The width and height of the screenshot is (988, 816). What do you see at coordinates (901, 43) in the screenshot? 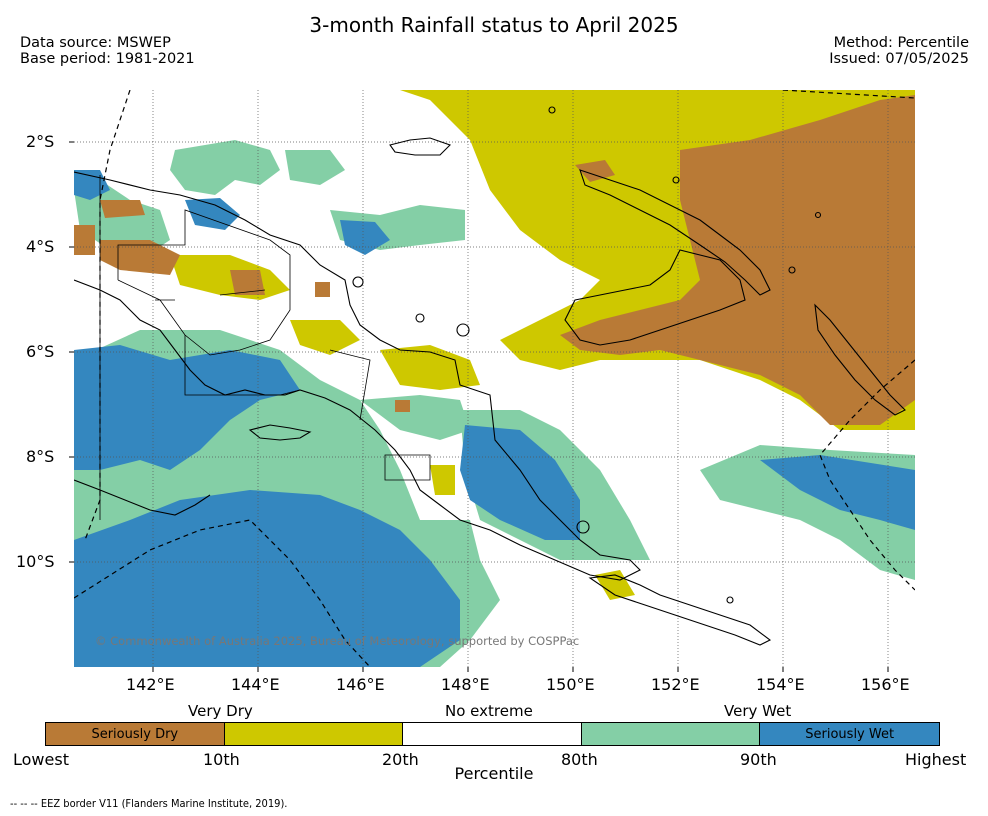
I see `method: Method: Percentile` at bounding box center [901, 43].